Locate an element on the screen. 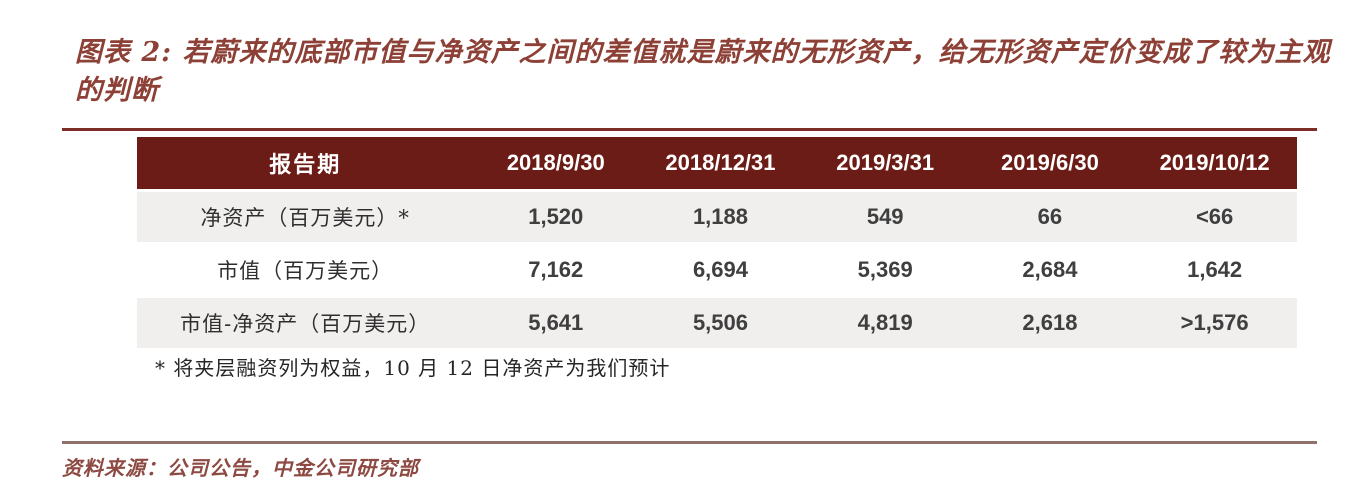 Image resolution: width=1346 pixels, height=488 pixels. row-label: 净资产（百万美元）* is located at coordinates (305, 218).